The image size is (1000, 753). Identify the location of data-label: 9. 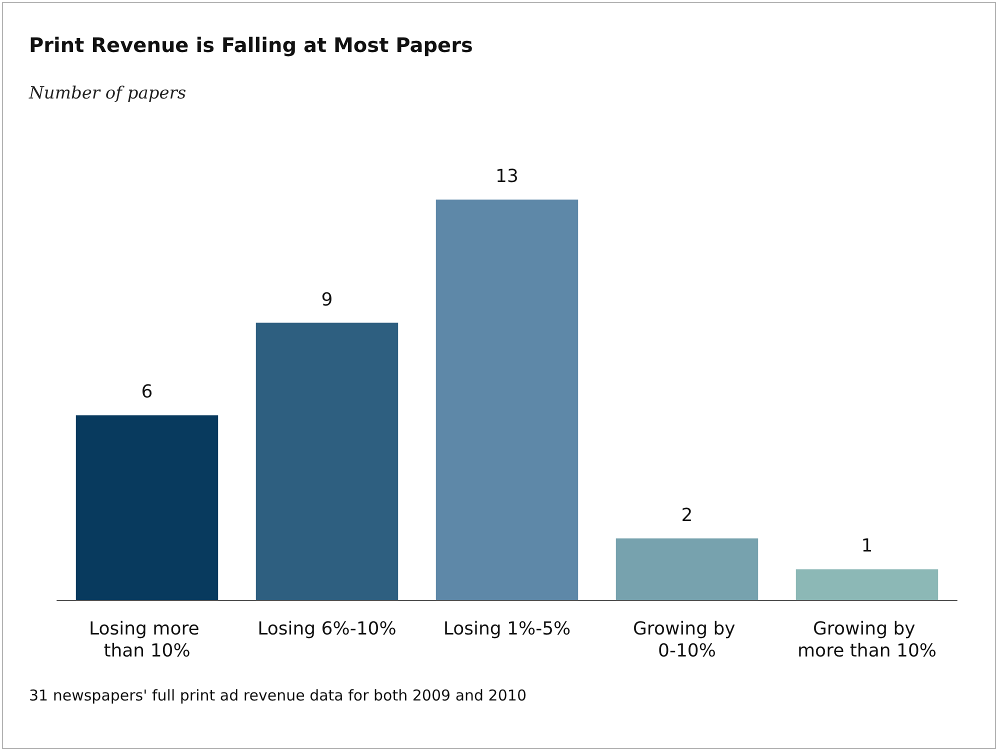
(327, 299).